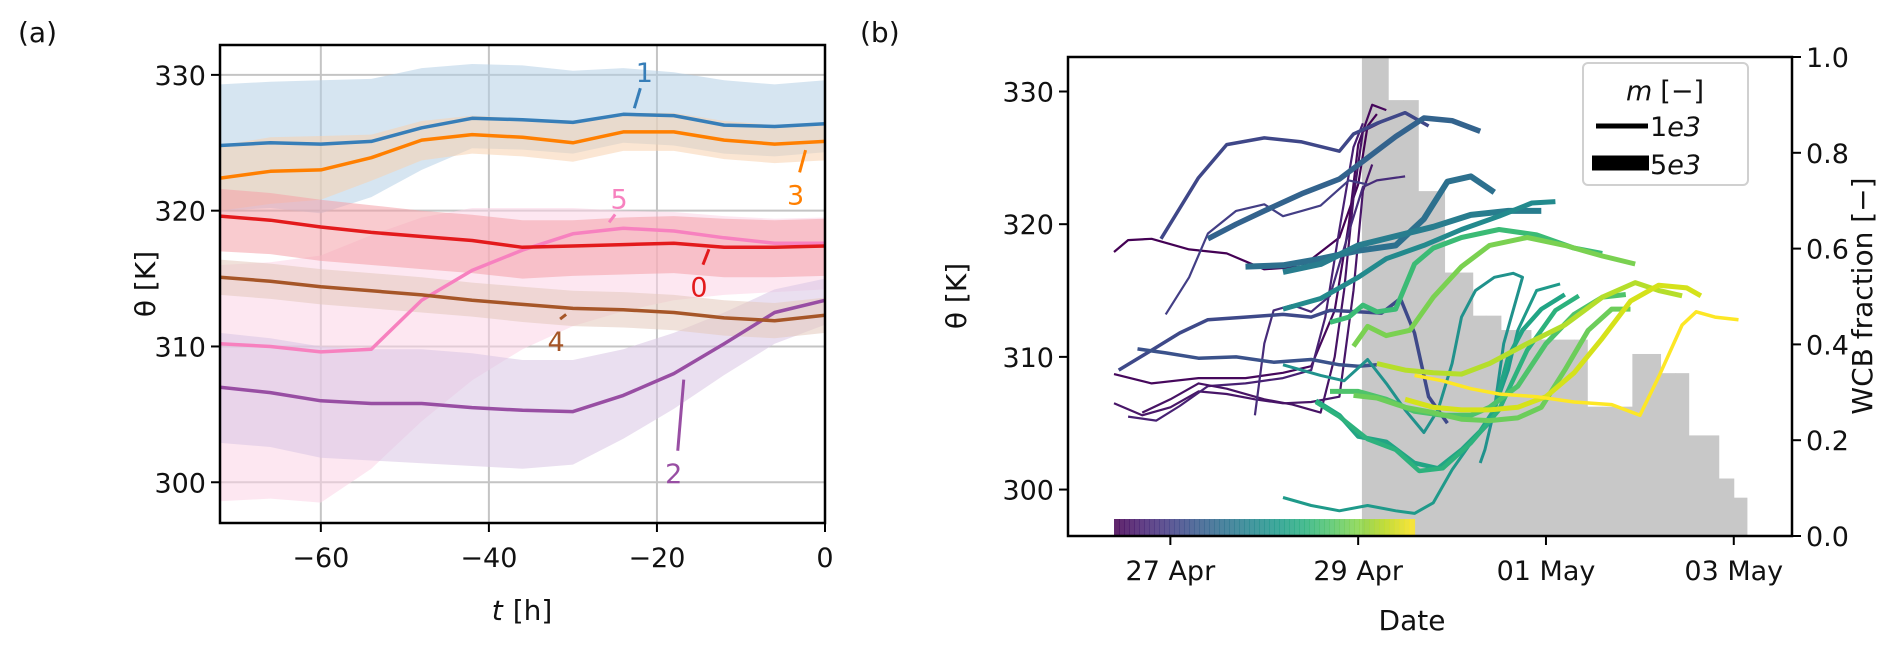  I want to click on ytick-right-label: 0.8, so click(1827, 154).